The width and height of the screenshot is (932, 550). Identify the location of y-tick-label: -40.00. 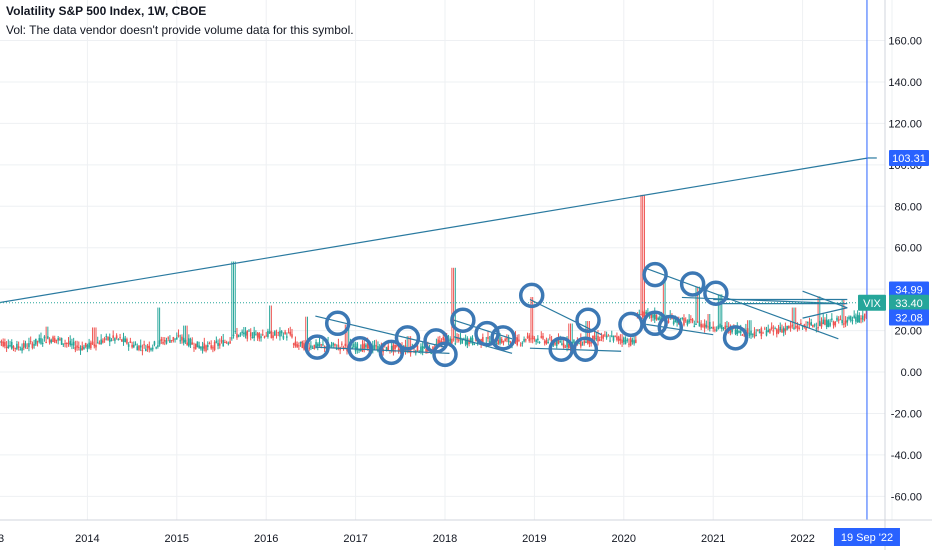
(906, 456).